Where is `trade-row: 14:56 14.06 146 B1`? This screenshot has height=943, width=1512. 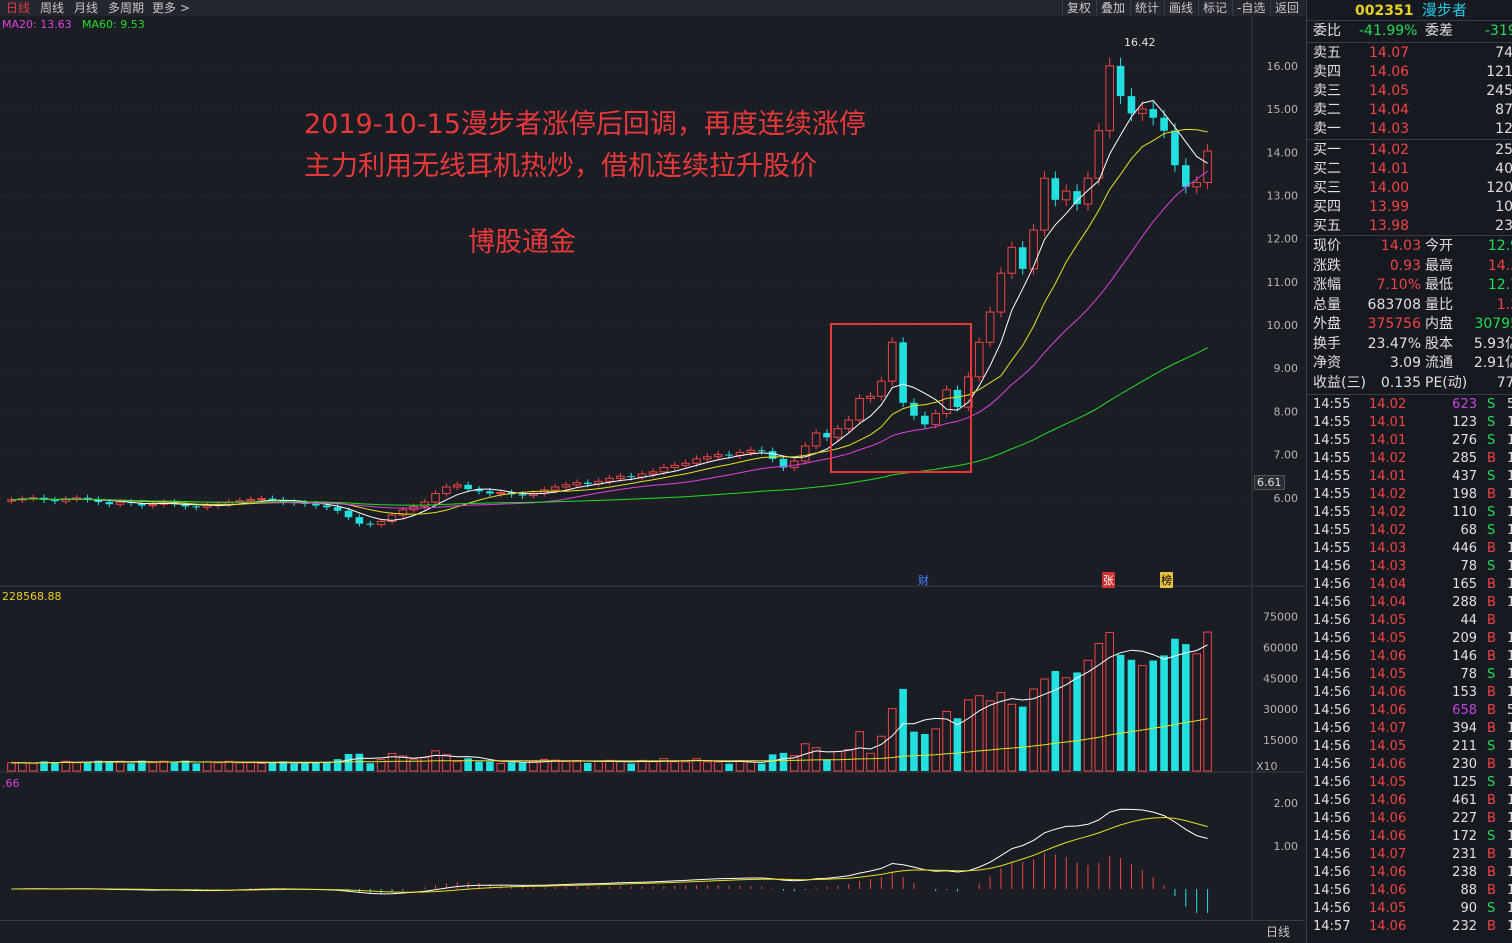
trade-row: 14:56 14.06 146 B1 is located at coordinates (1412, 657).